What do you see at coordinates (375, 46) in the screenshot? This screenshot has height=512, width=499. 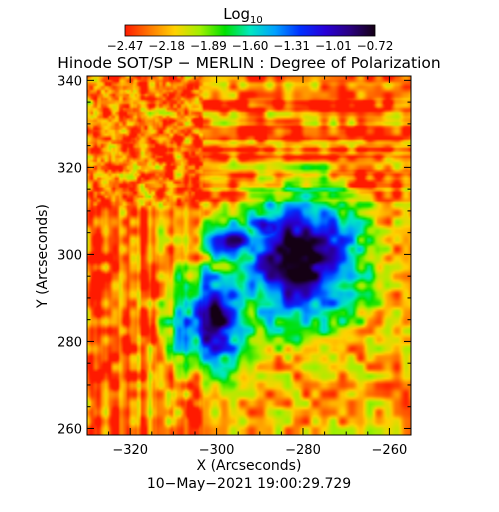 I see `colorbar-tick-label: −0.72` at bounding box center [375, 46].